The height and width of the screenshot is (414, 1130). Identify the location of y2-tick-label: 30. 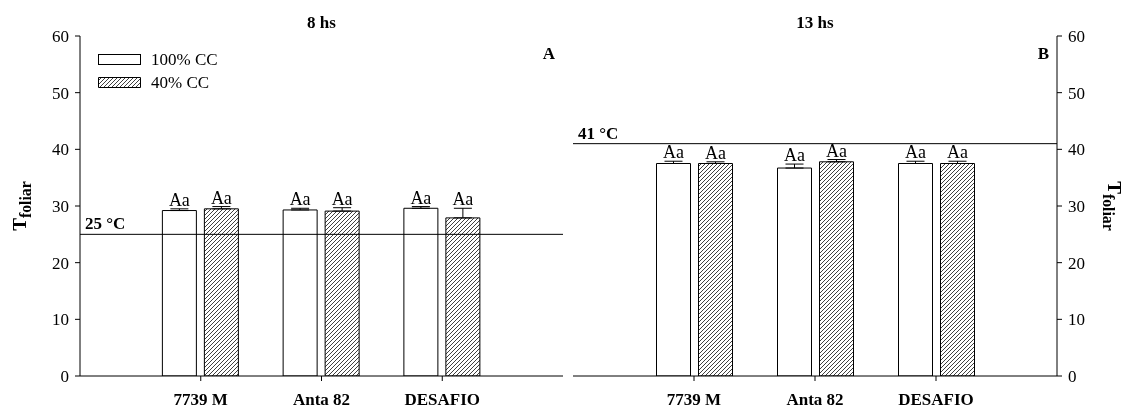
(1076, 207).